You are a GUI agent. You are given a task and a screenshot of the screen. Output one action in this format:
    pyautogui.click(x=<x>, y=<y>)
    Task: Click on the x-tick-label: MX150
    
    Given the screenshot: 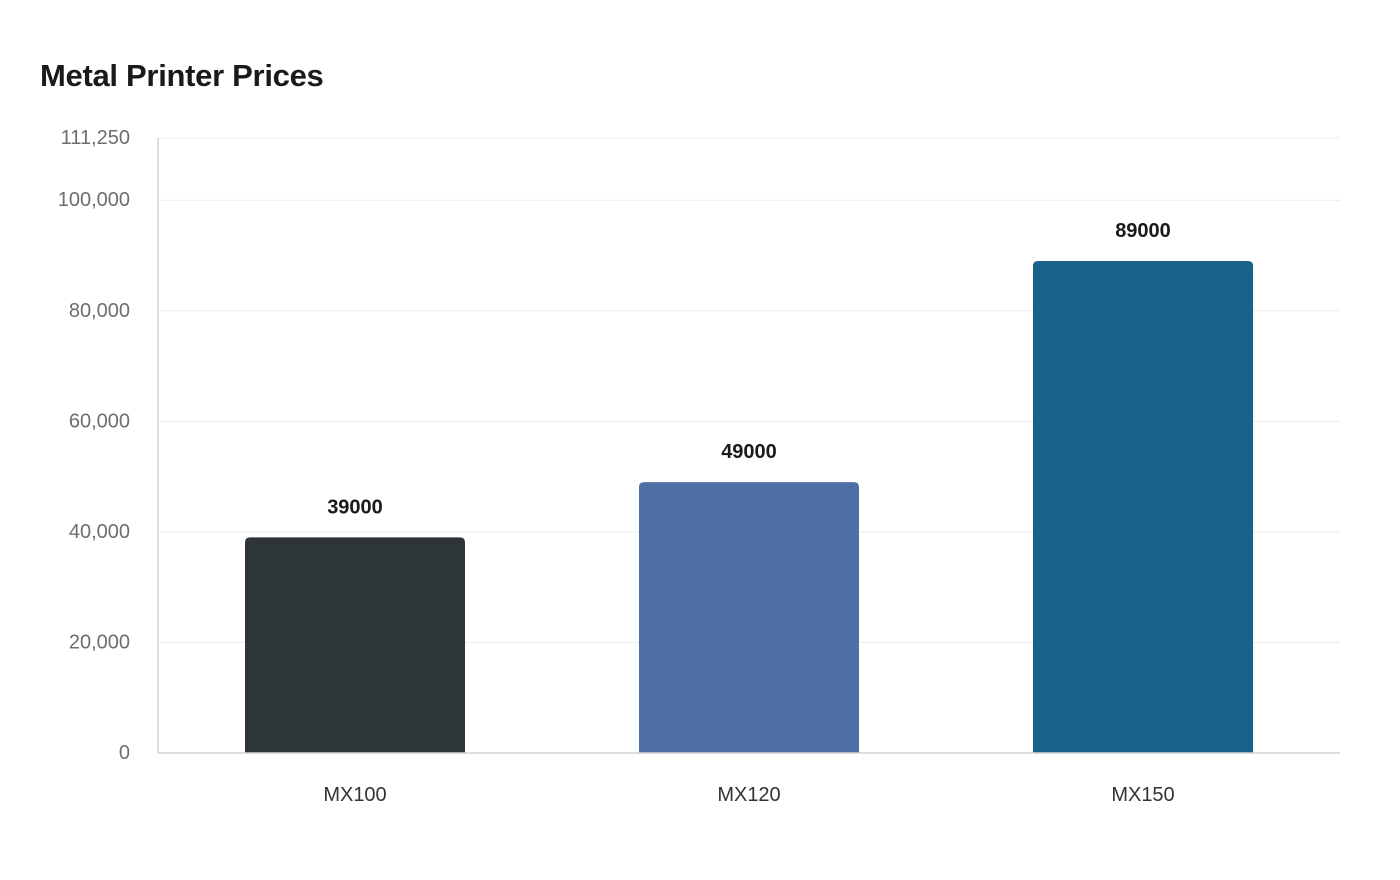 What is the action you would take?
    pyautogui.click(x=1142, y=795)
    